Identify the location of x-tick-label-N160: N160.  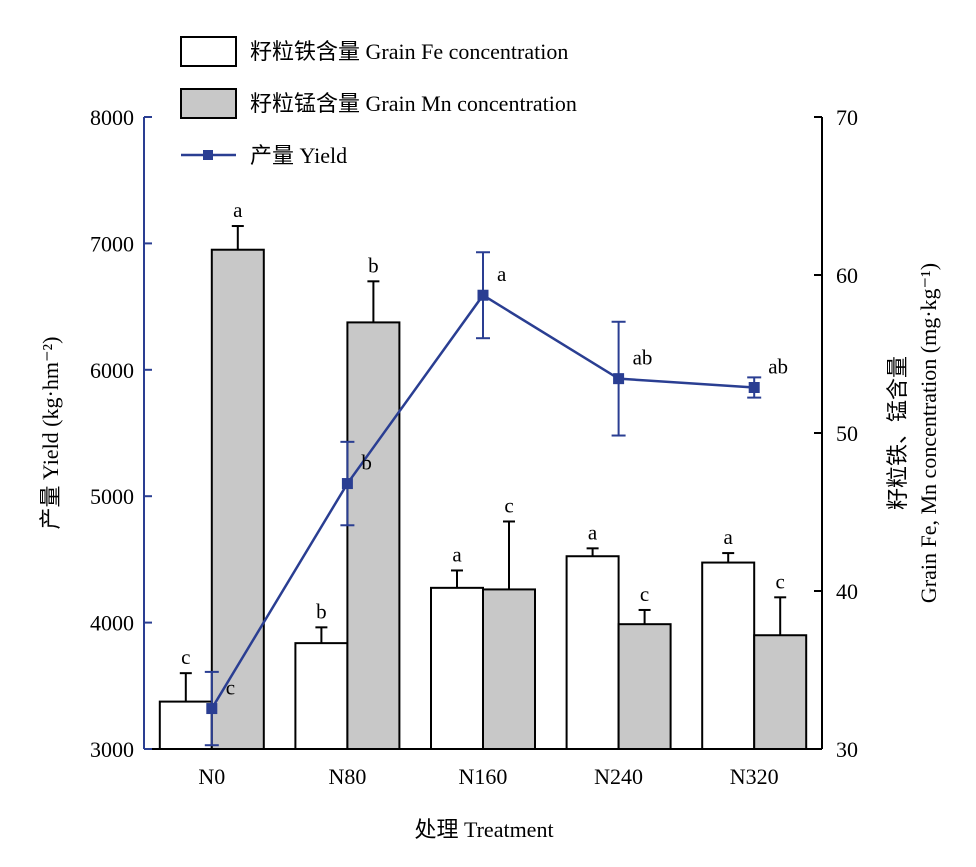
(483, 776).